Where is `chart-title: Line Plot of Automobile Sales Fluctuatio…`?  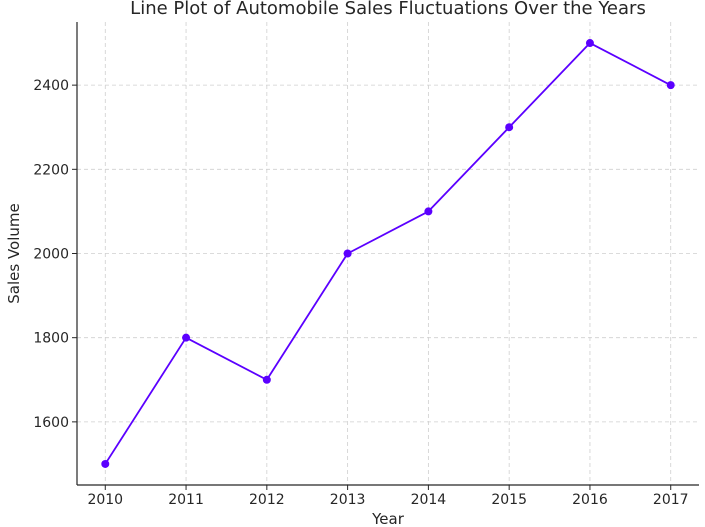 chart-title: Line Plot of Automobile Sales Fluctuatio… is located at coordinates (388, 9).